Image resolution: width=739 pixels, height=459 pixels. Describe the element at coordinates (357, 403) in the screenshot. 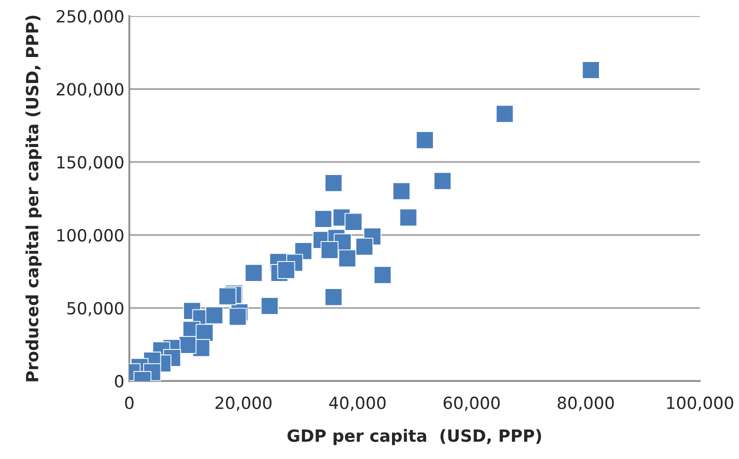

I see `x-tick-label: 40,000` at that location.